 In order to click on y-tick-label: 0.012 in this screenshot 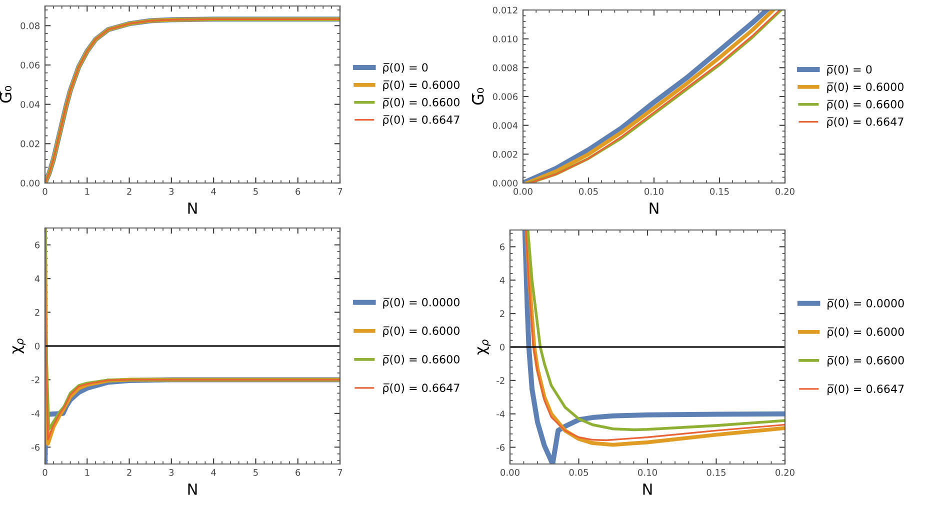, I will do `click(505, 10)`.